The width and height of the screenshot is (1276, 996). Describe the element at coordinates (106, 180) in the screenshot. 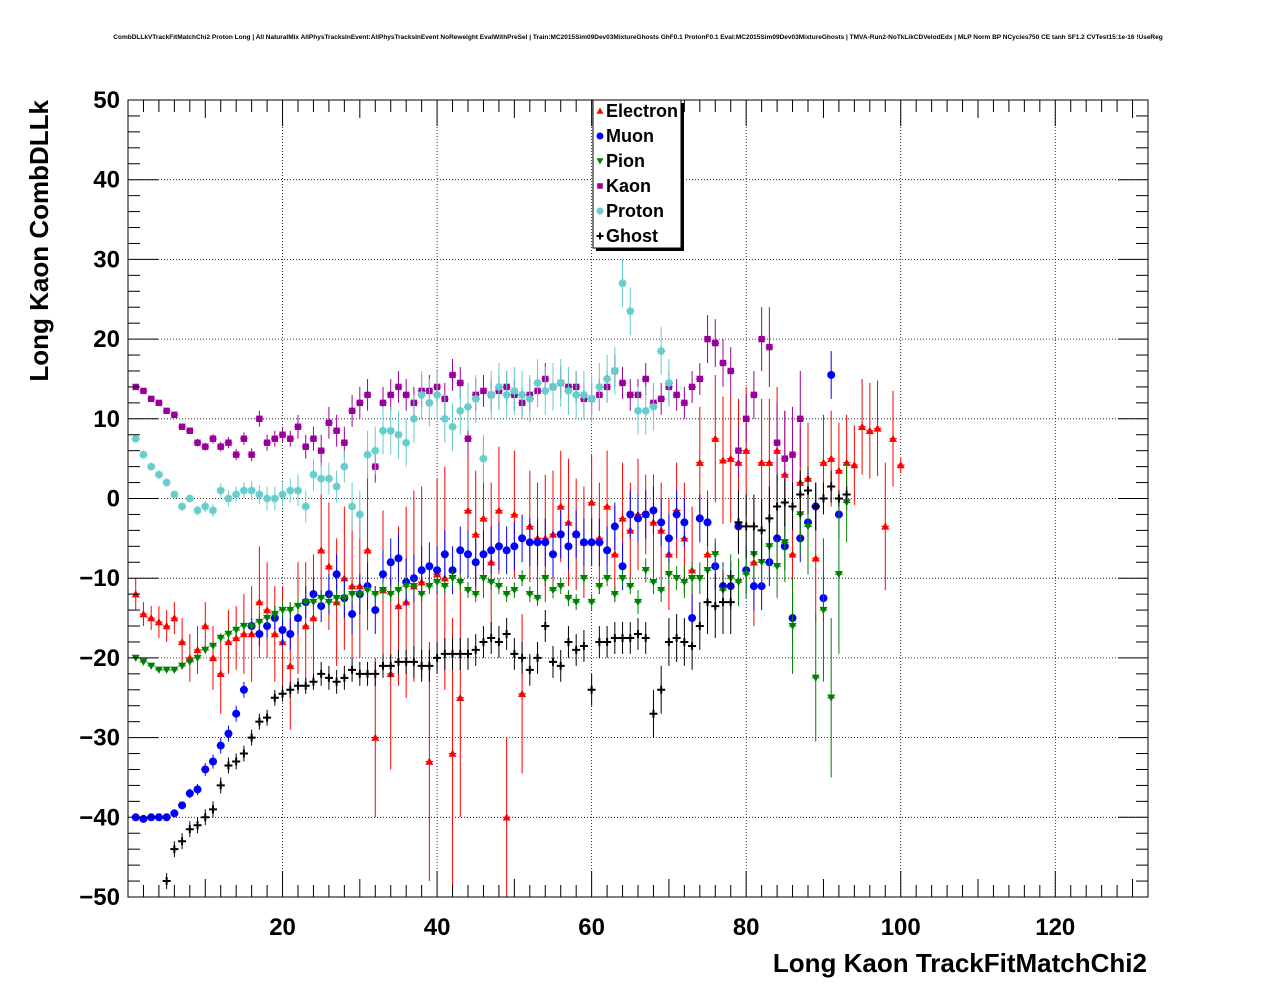

I see `y-tick-label: 40` at that location.